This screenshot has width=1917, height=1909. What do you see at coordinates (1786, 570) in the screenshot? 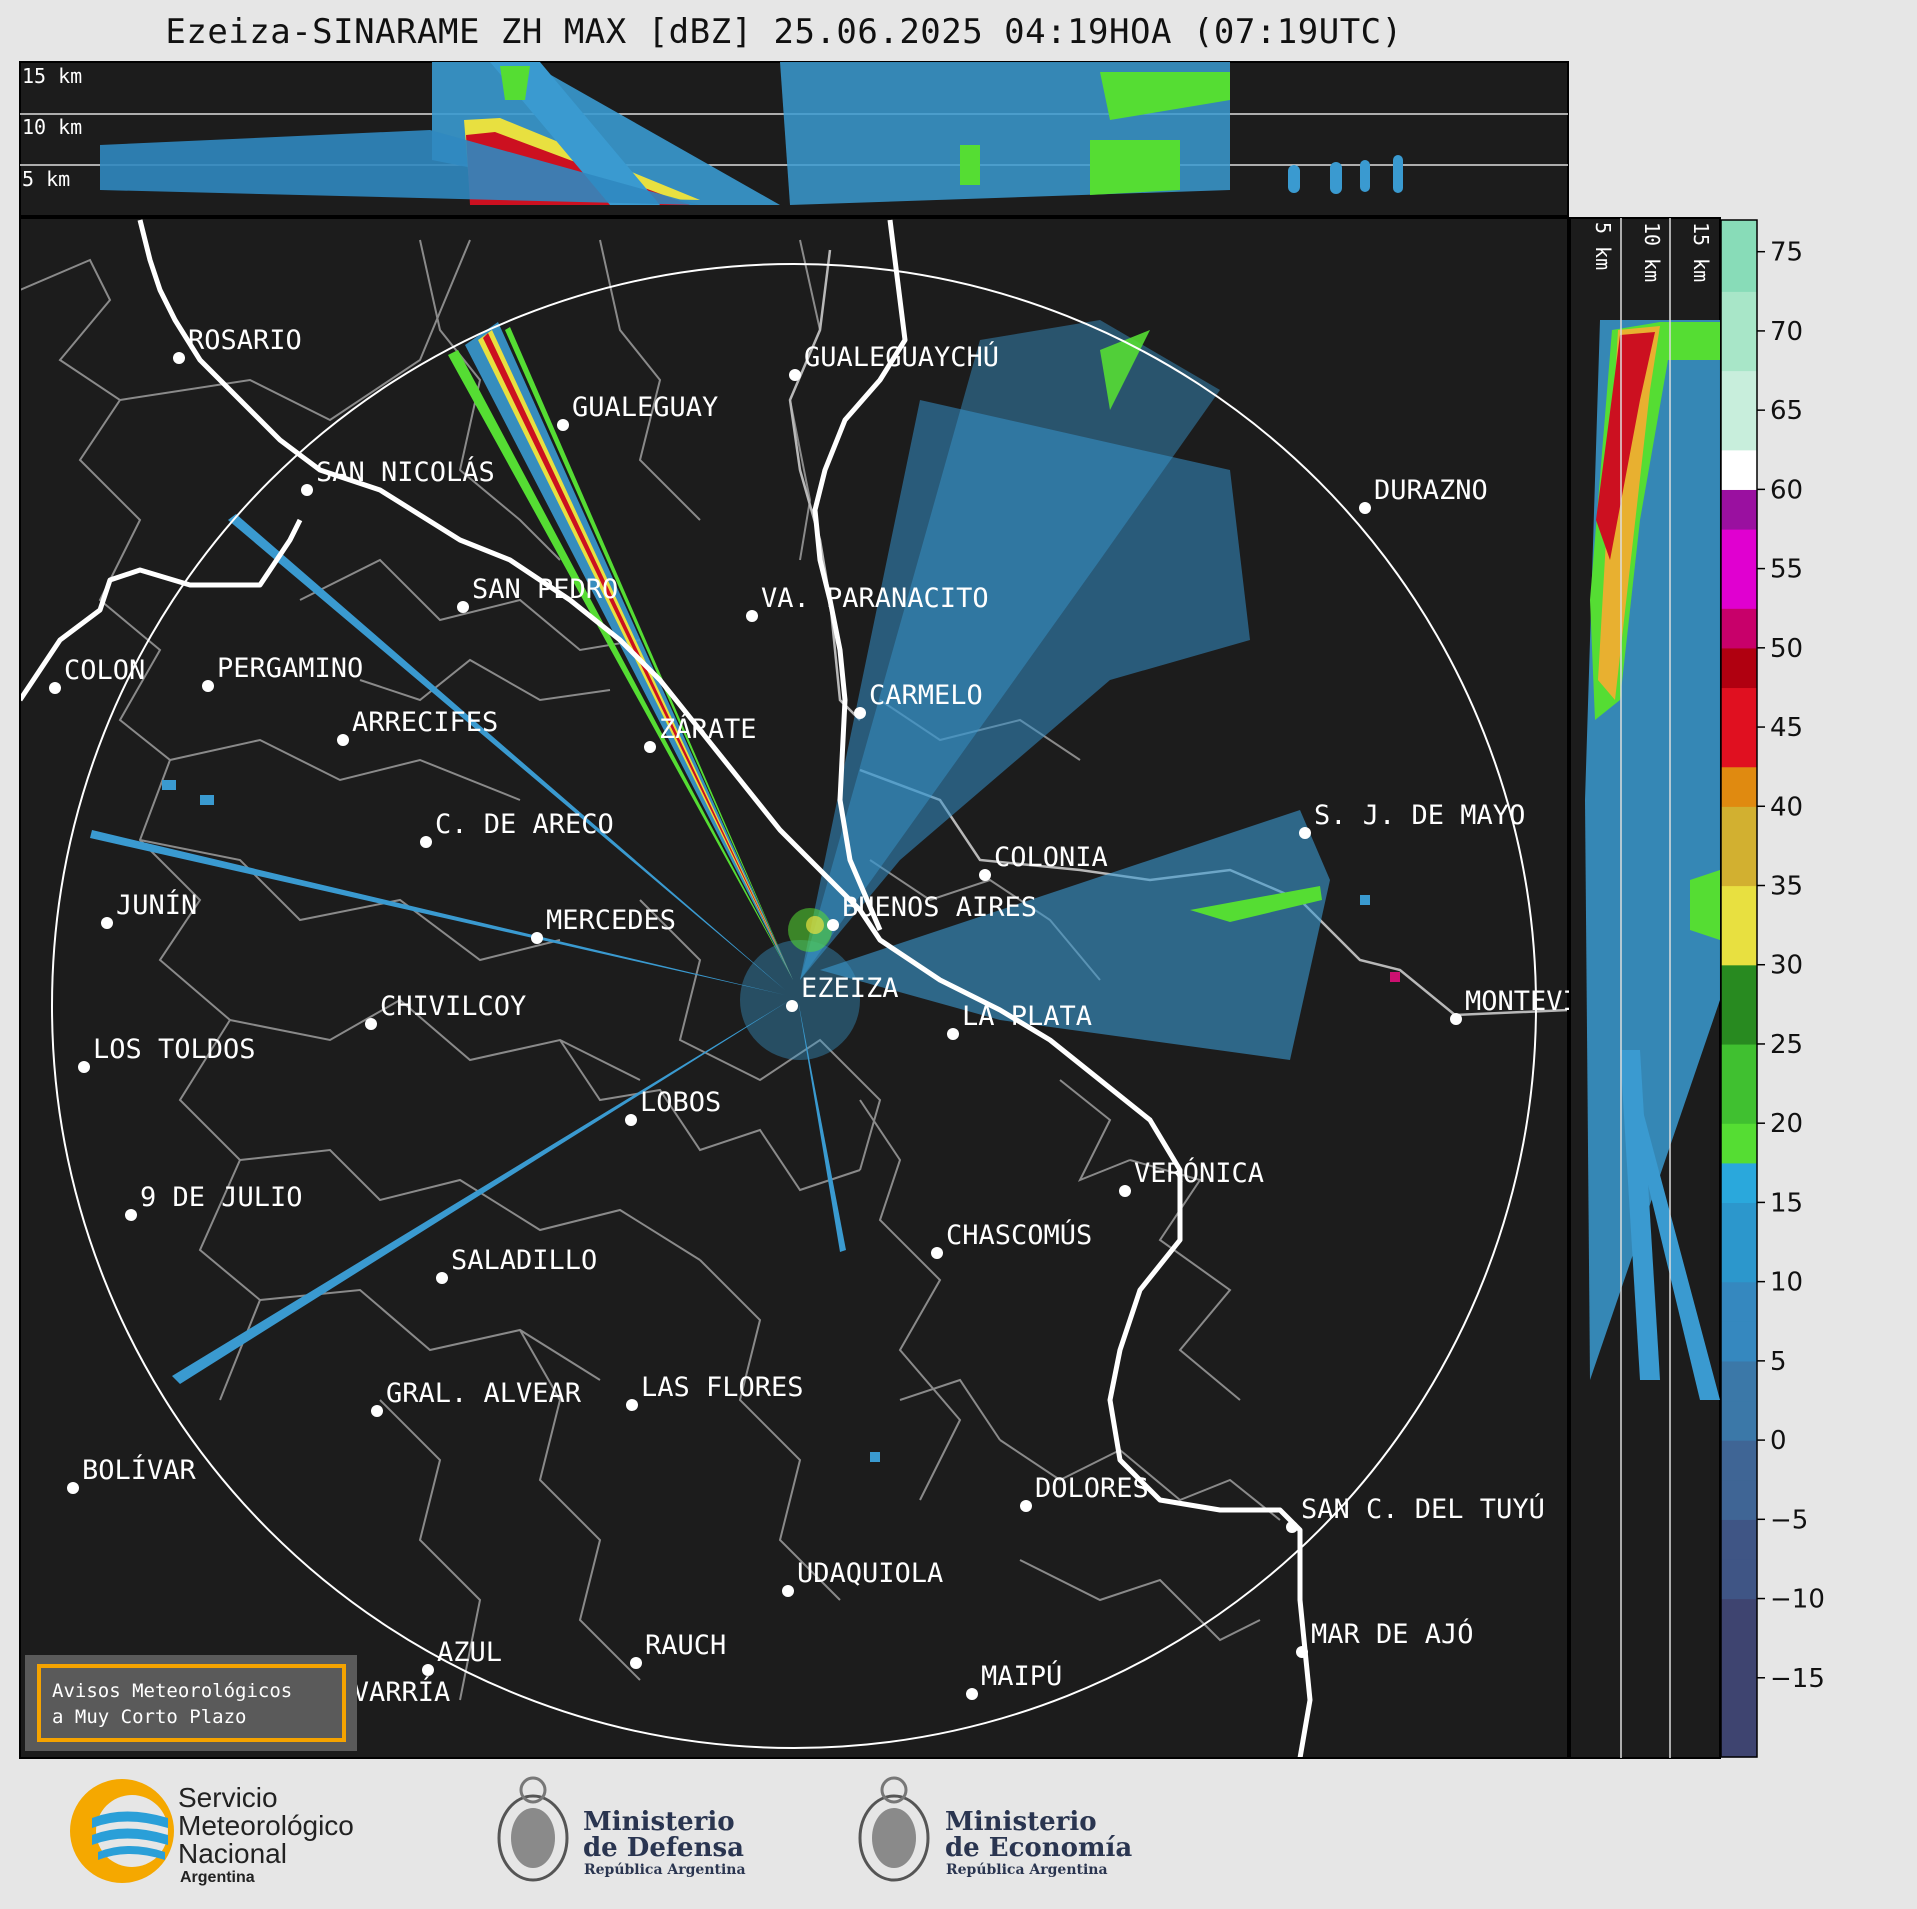
I see `colorbar-tick-label: 55` at bounding box center [1786, 570].